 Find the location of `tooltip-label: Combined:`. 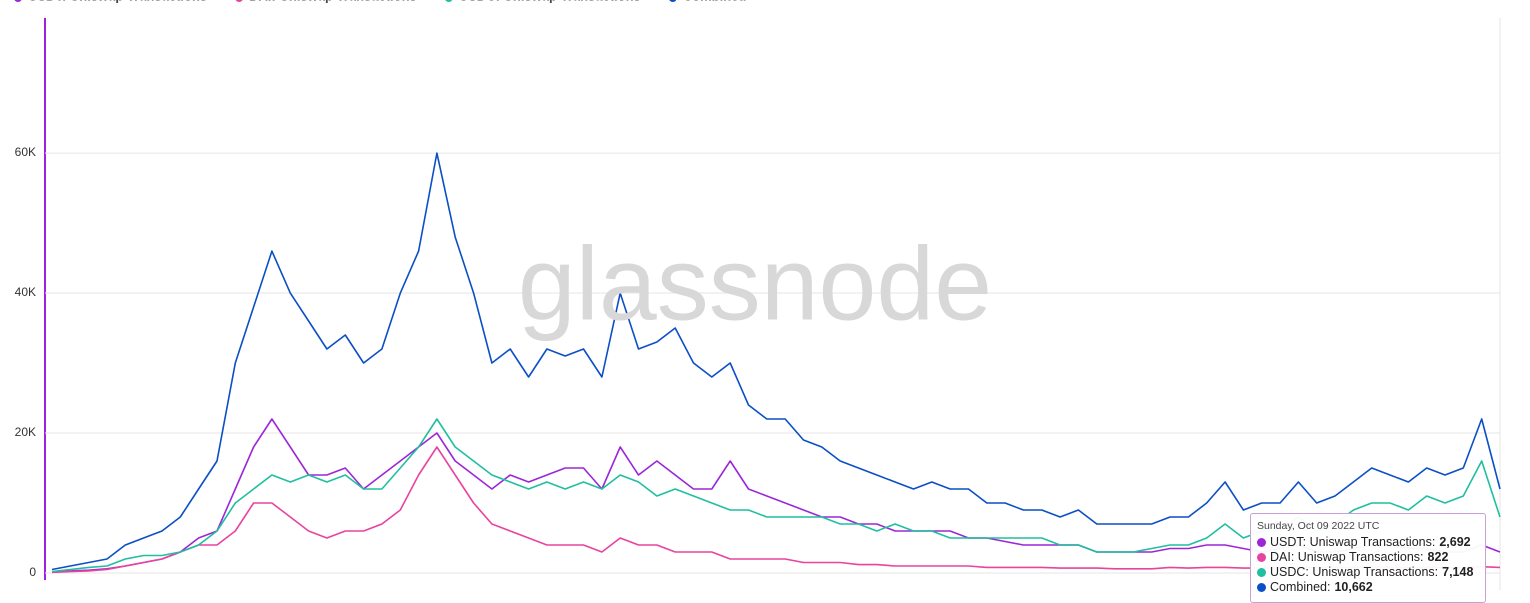

tooltip-label: Combined: is located at coordinates (1300, 587).